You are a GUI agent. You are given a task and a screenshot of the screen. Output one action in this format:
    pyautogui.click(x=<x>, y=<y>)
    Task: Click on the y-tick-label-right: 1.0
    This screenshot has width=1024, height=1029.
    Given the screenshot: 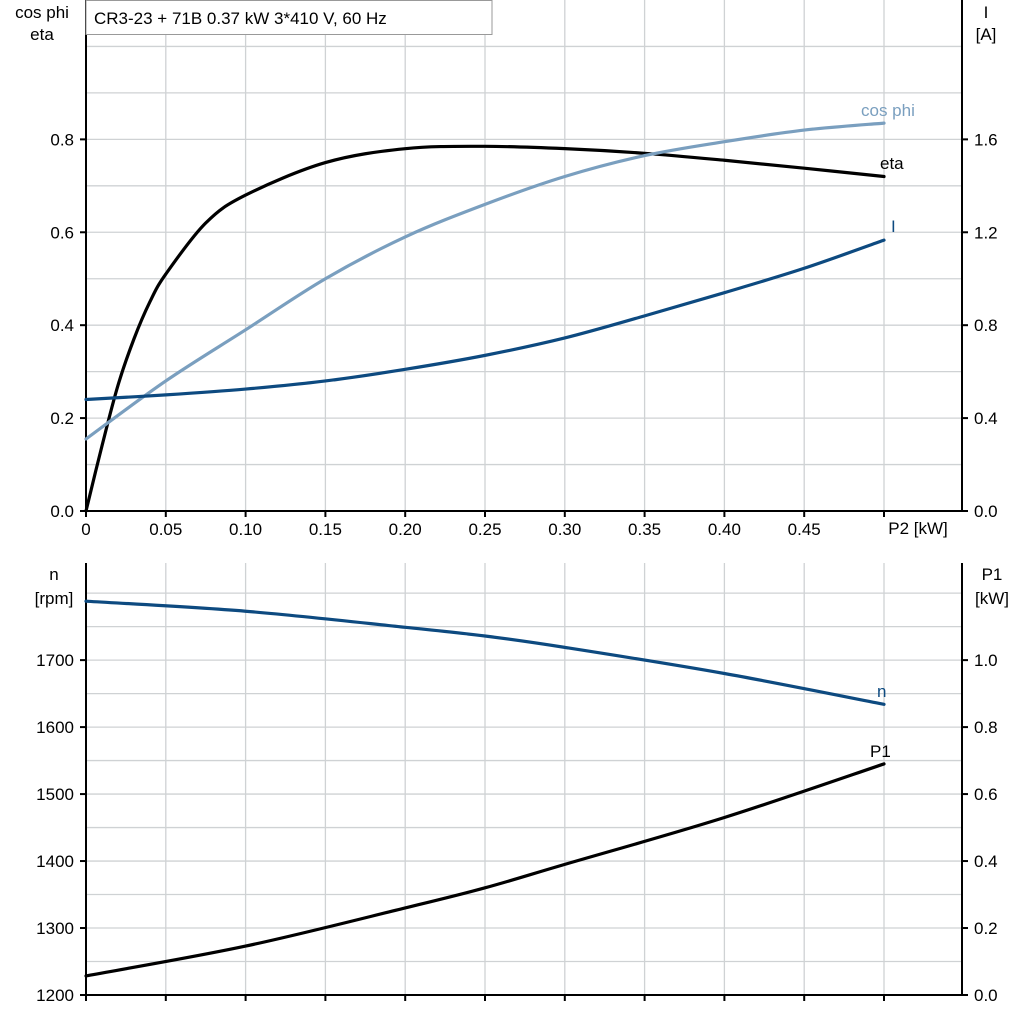 What is the action you would take?
    pyautogui.click(x=986, y=660)
    